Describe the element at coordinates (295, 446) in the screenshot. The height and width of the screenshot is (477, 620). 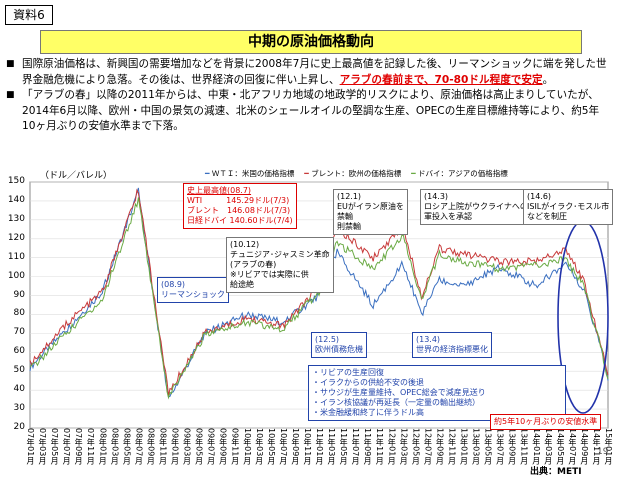
I see `x-tick-label: 10年09月` at that location.